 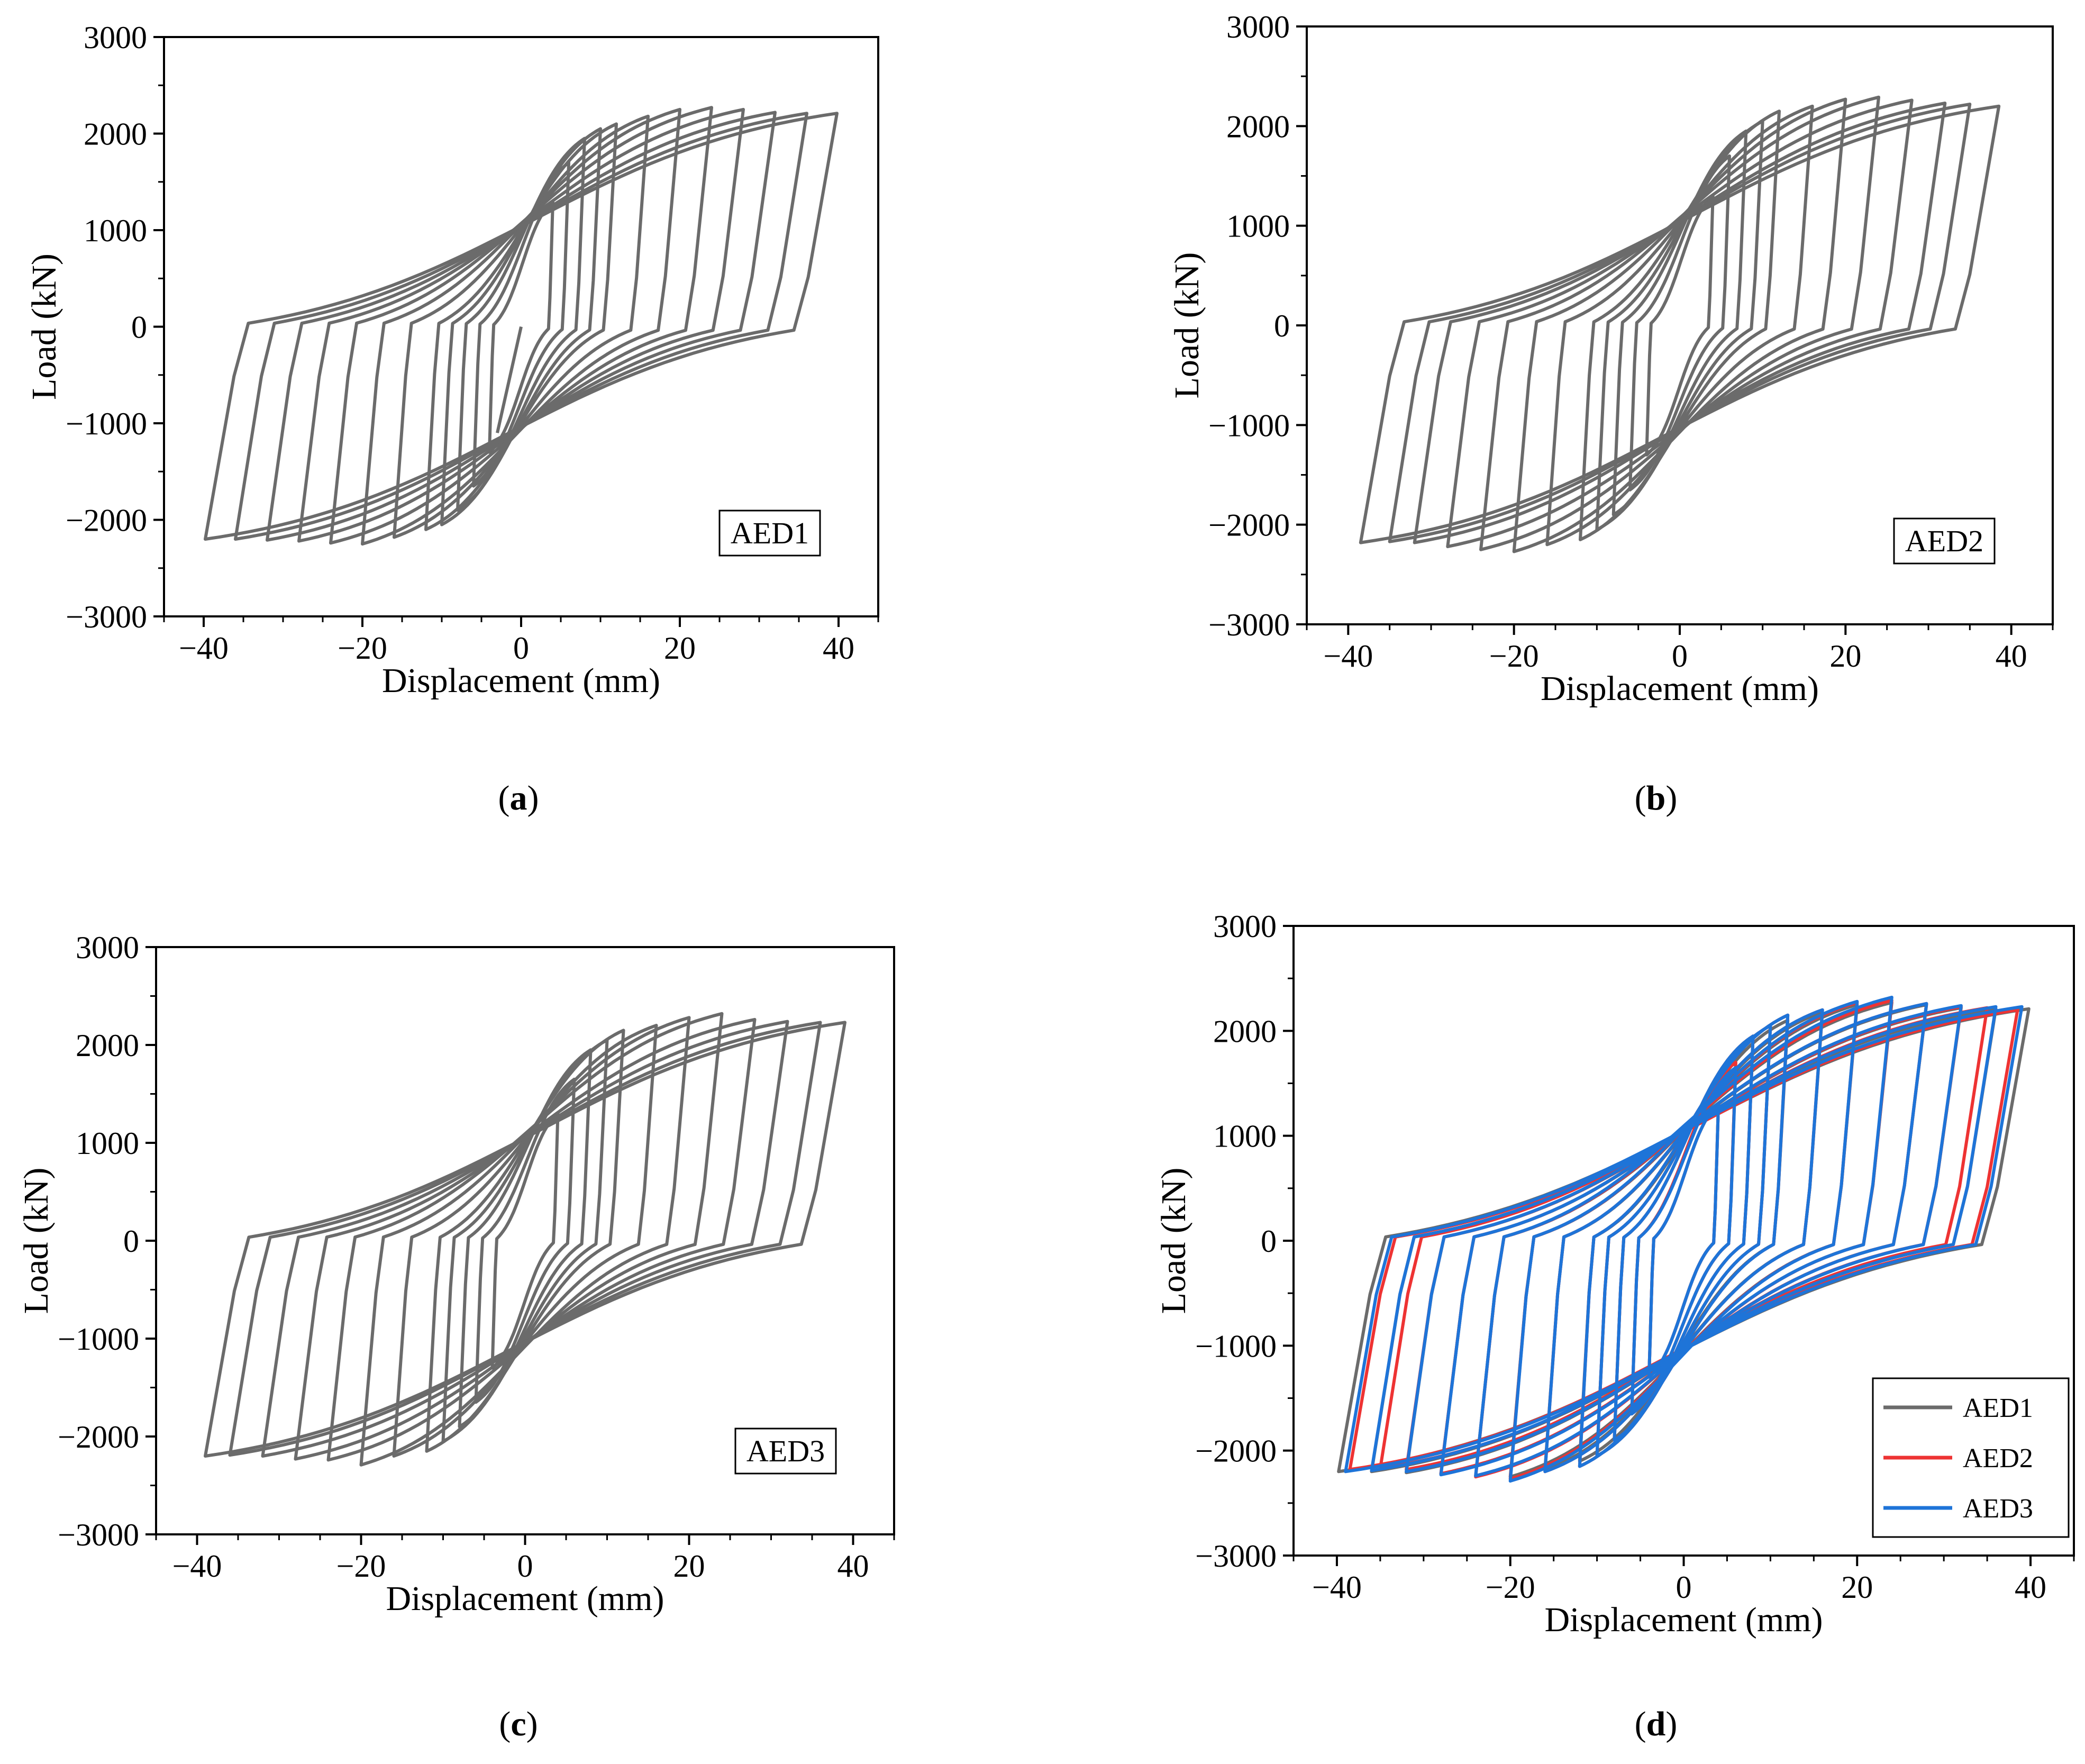 I want to click on caption-letter: c, so click(x=518, y=1724).